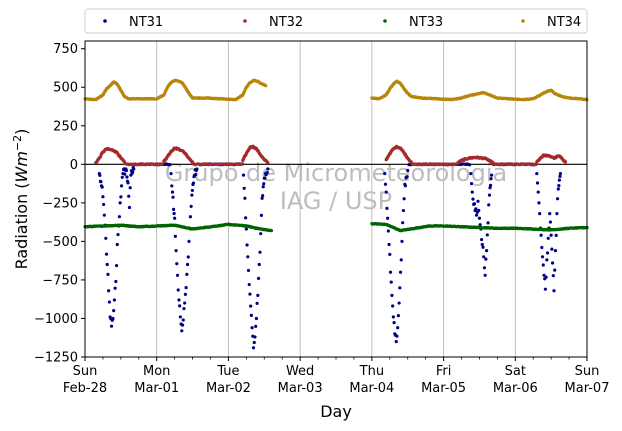 The height and width of the screenshot is (431, 622). I want to click on x-tick-label-date: Mar-05, so click(443, 388).